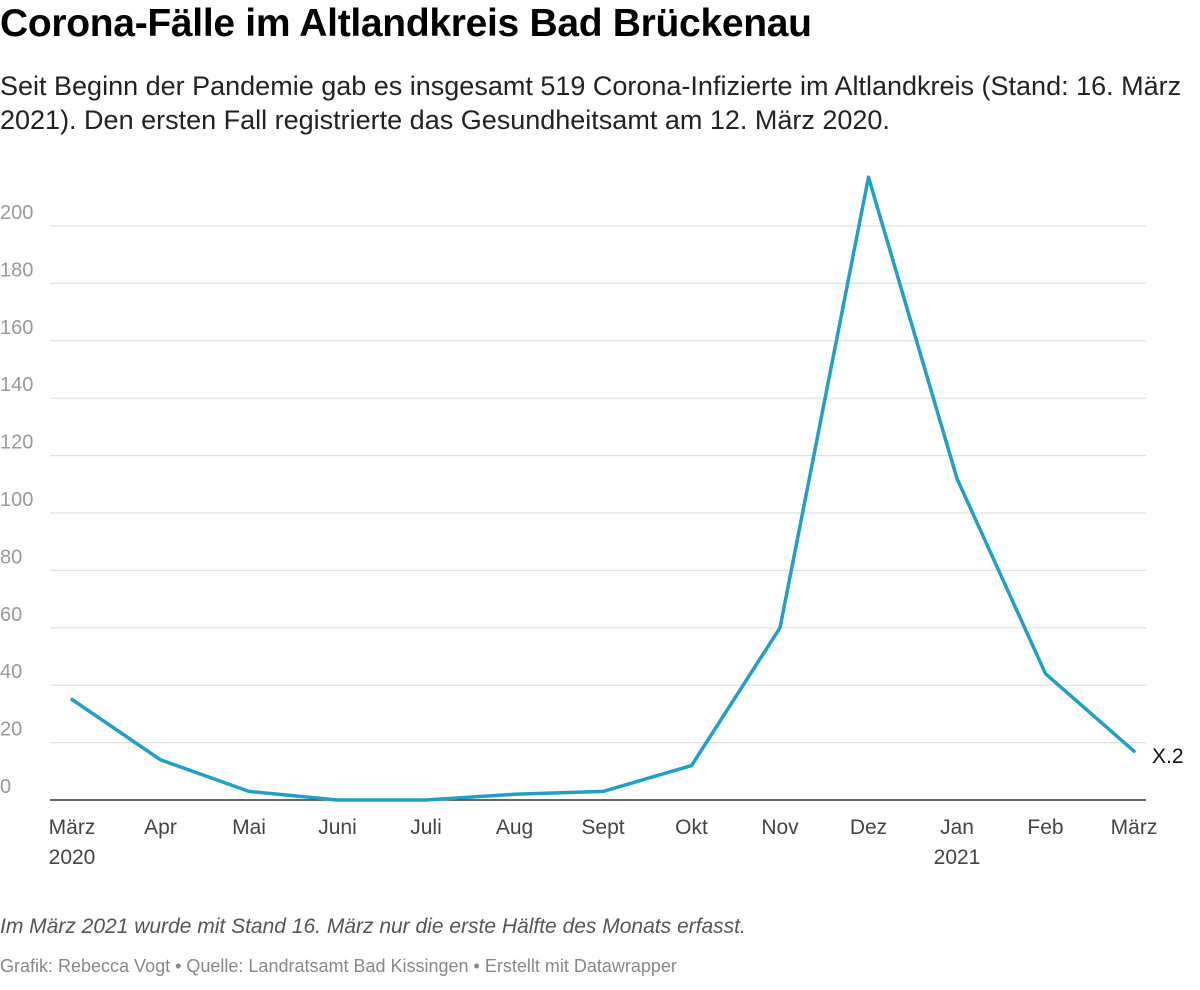  I want to click on x-tick-label: Dez, so click(868, 827).